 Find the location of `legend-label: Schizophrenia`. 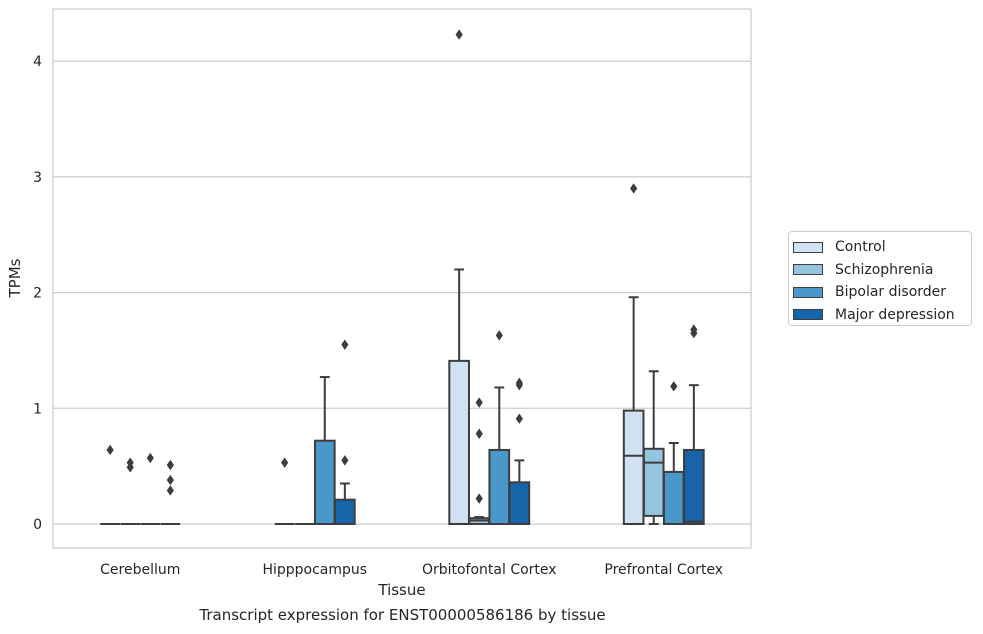

legend-label: Schizophrenia is located at coordinates (884, 269).